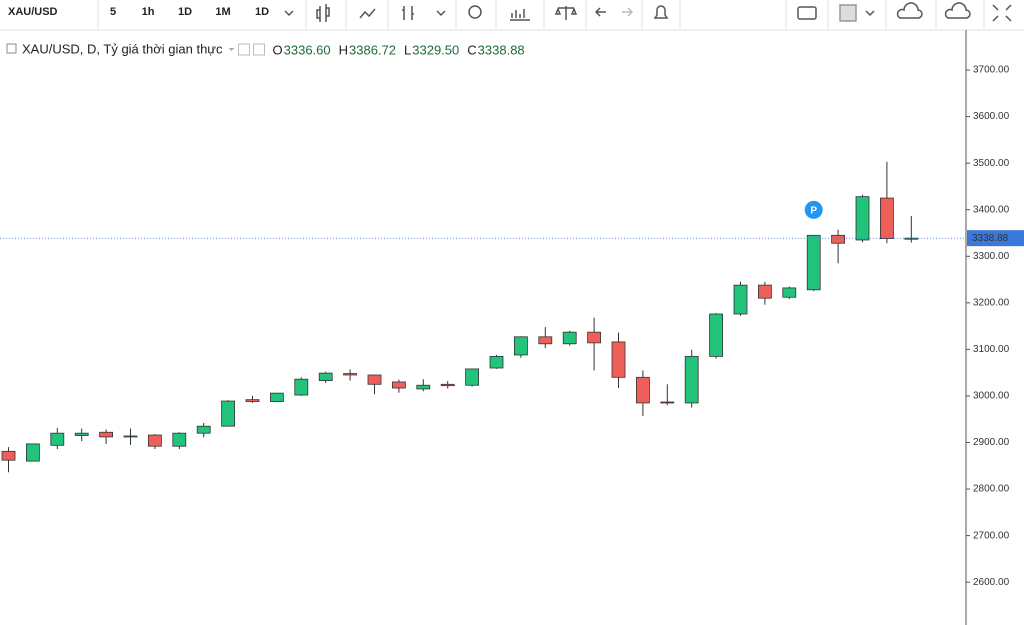 This screenshot has height=625, width=1024. What do you see at coordinates (991, 209) in the screenshot?
I see `y-tick-label: 3400.00` at bounding box center [991, 209].